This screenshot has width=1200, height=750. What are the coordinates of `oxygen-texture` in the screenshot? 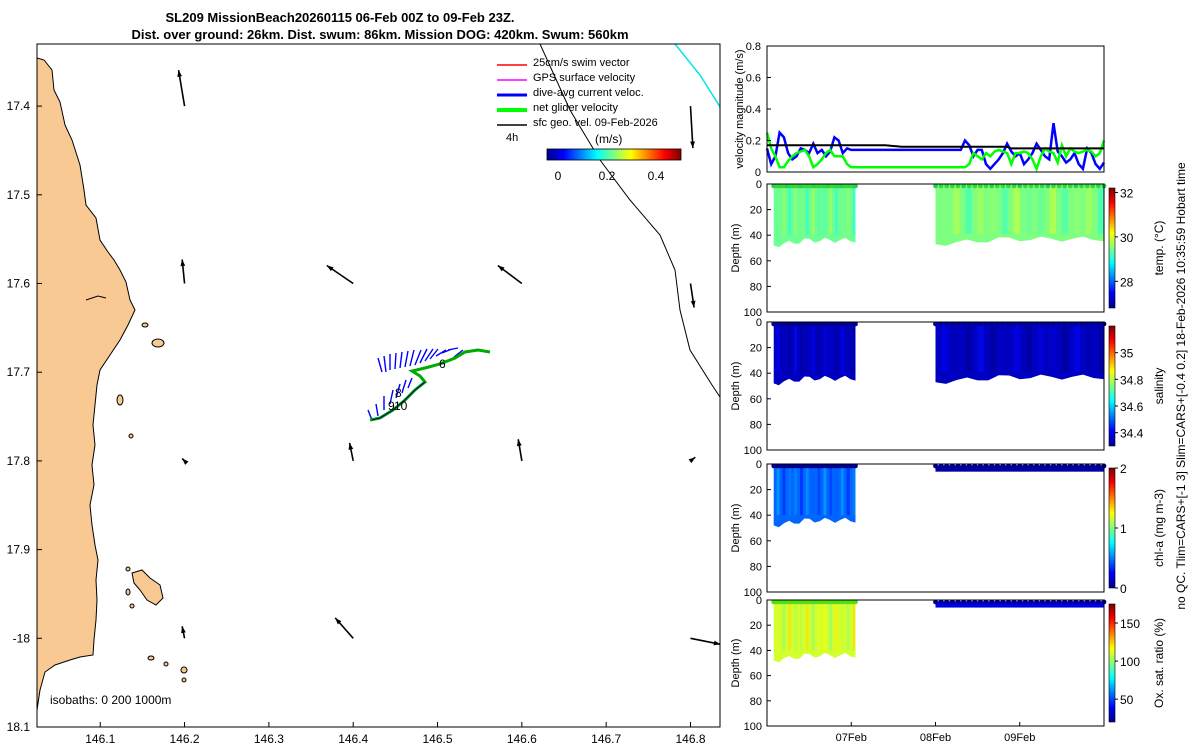 It's located at (801, 627).